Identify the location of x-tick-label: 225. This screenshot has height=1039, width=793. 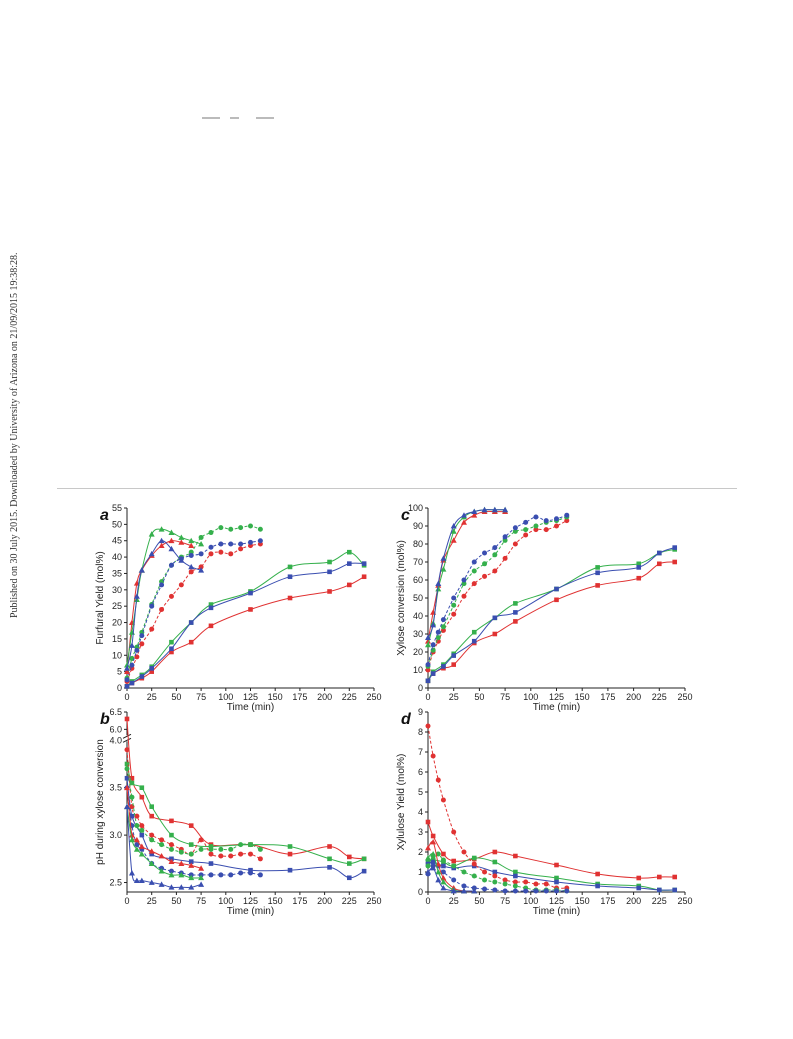
(349, 901).